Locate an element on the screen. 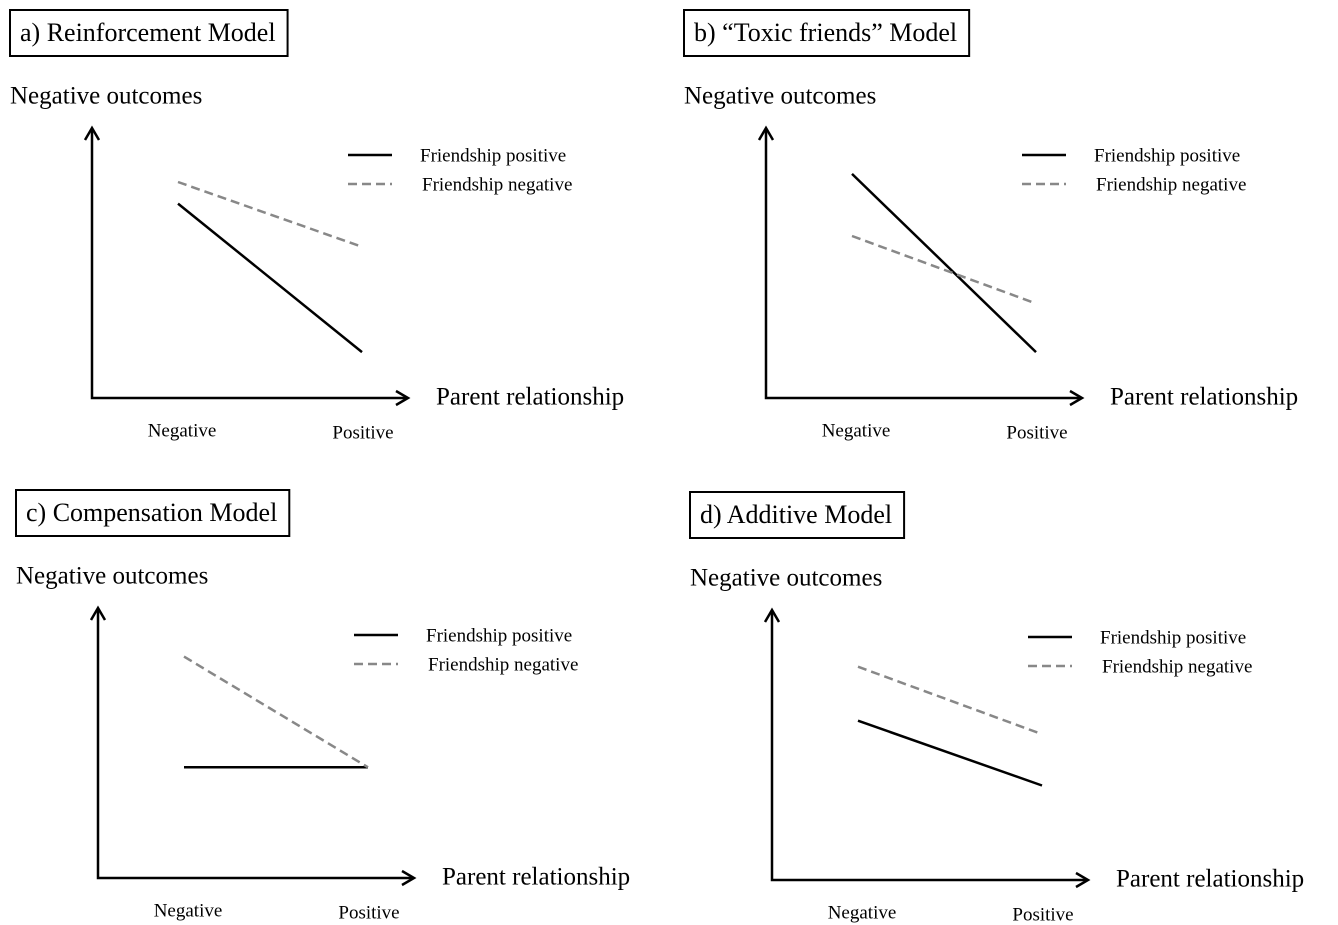 This screenshot has width=1338, height=925. panel-title: c) Compensation Model is located at coordinates (151, 512).